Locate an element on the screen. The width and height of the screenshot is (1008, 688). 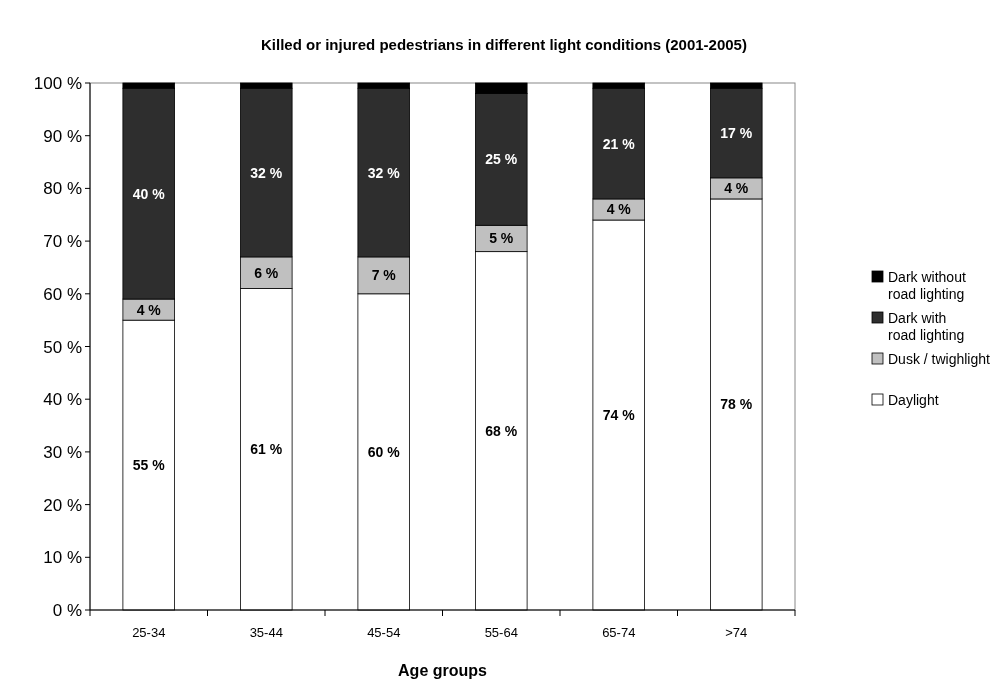
data-label: 61 % is located at coordinates (266, 449).